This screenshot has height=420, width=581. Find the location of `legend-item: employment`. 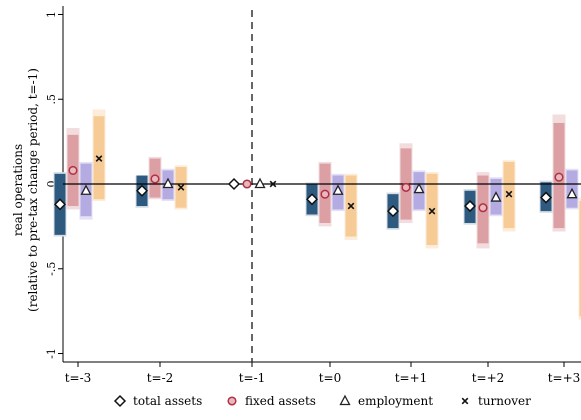

legend-item: employment is located at coordinates (386, 401).